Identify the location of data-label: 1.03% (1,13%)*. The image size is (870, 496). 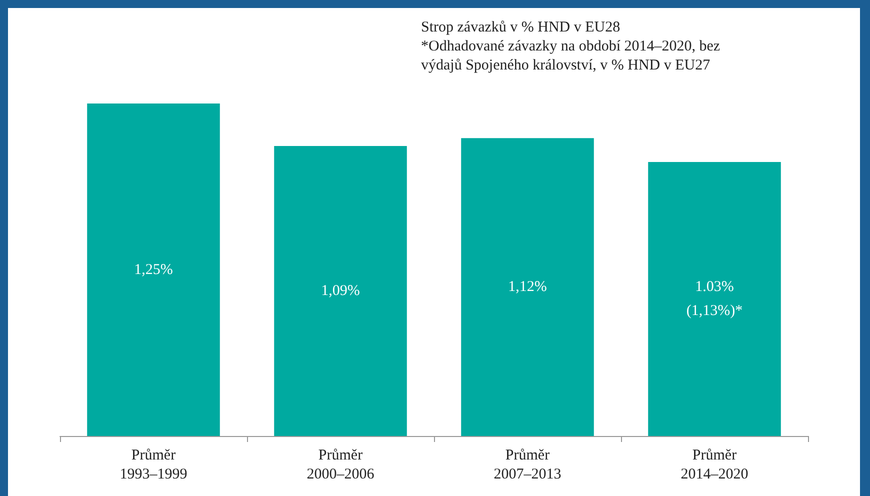
(714, 299).